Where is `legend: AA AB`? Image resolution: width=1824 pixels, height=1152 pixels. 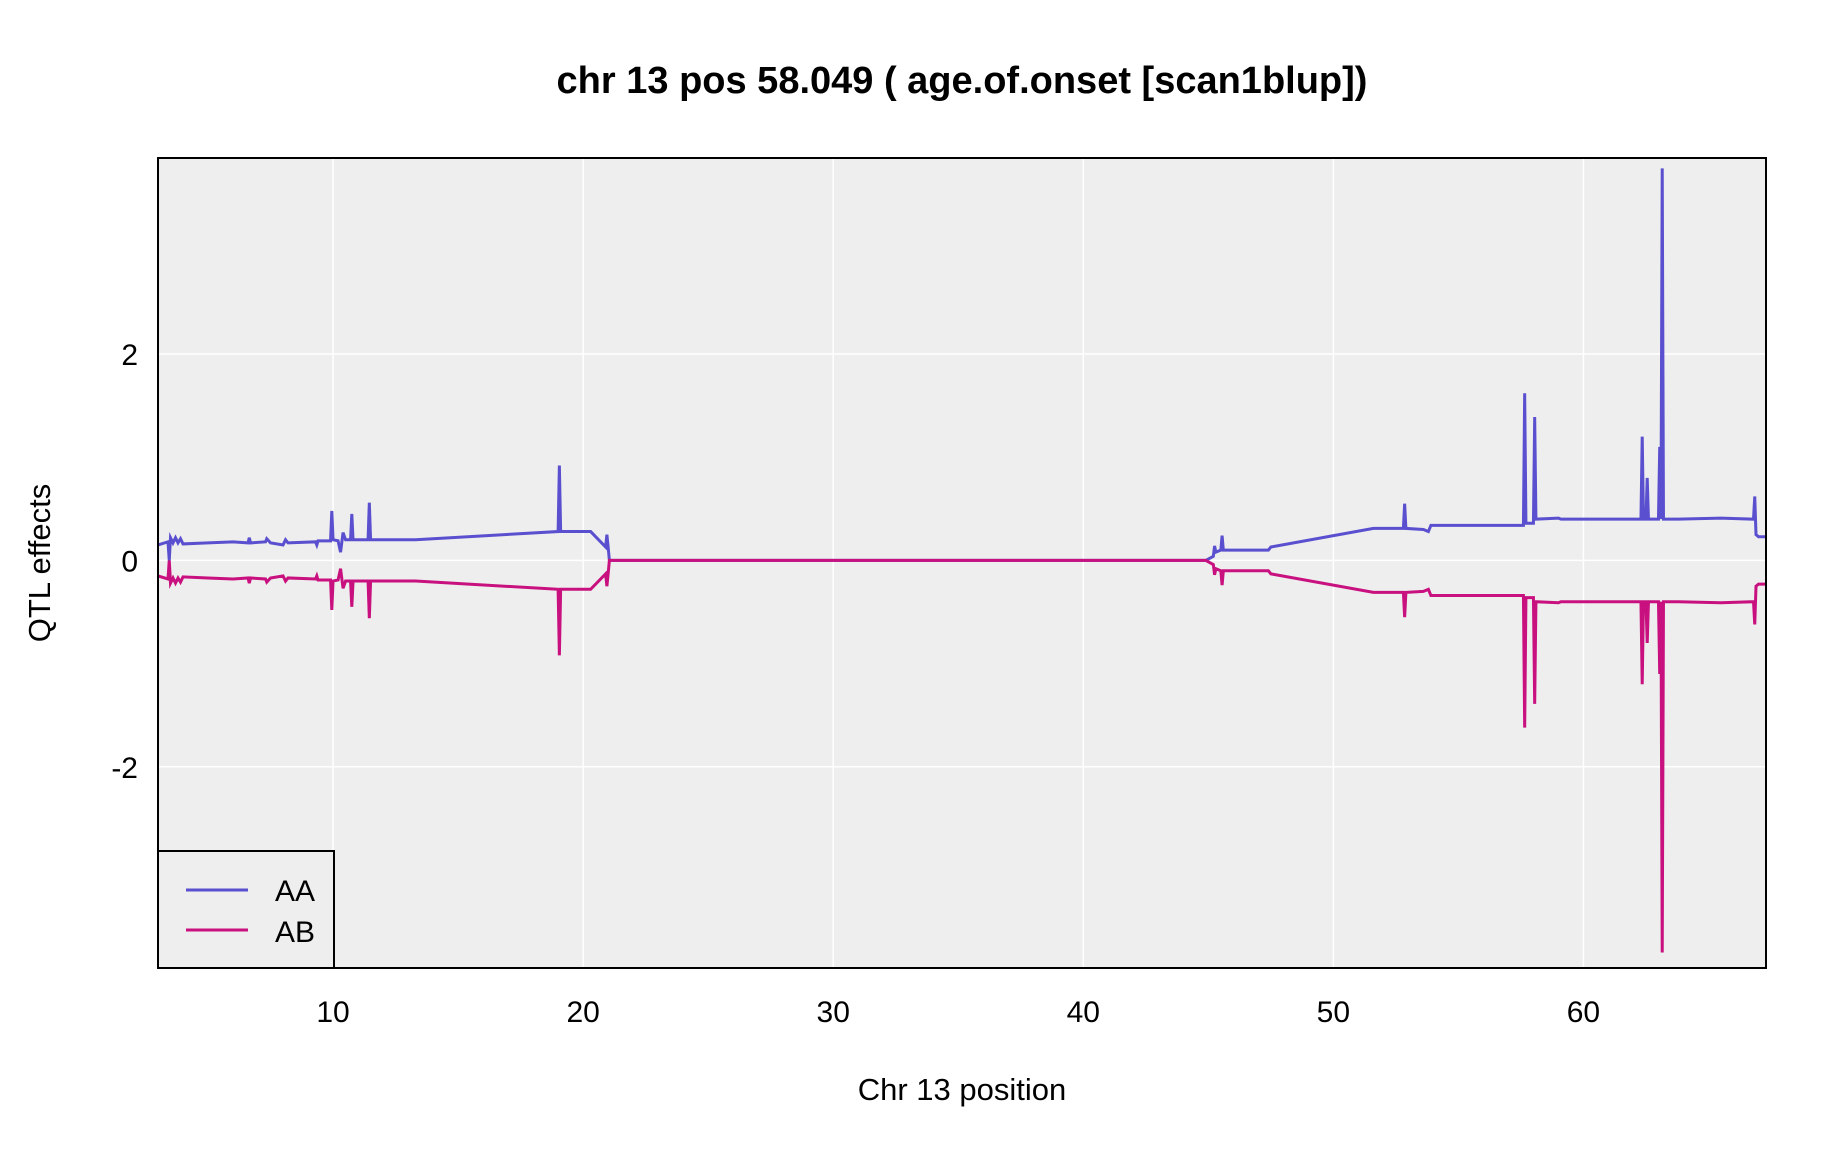 legend: AA AB is located at coordinates (246, 909).